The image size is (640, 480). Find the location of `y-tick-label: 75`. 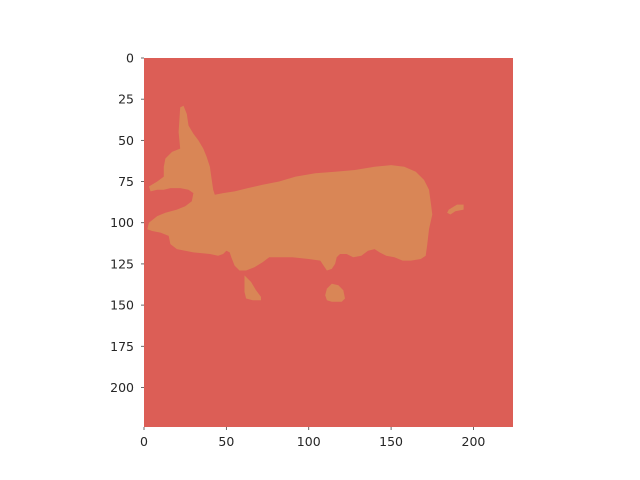

y-tick-label: 75 is located at coordinates (126, 181).